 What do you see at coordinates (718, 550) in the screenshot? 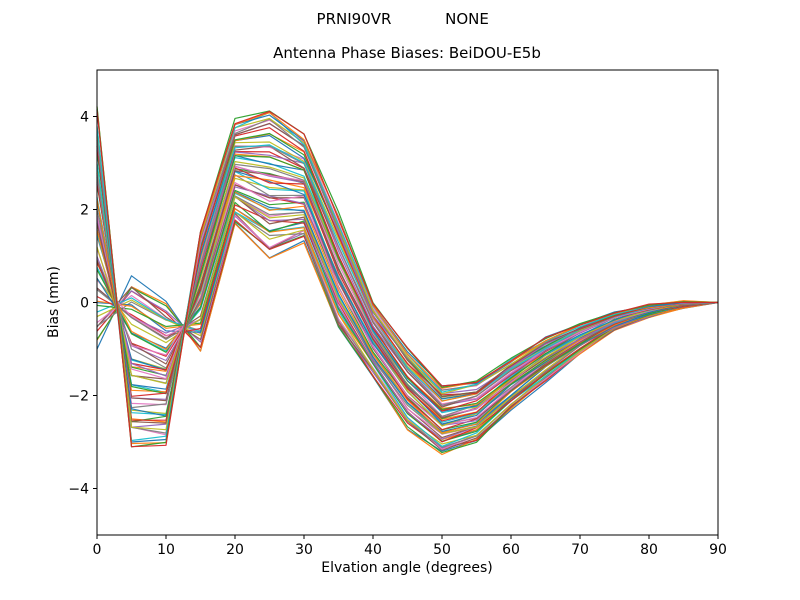
I see `x-tick-label: 90` at bounding box center [718, 550].